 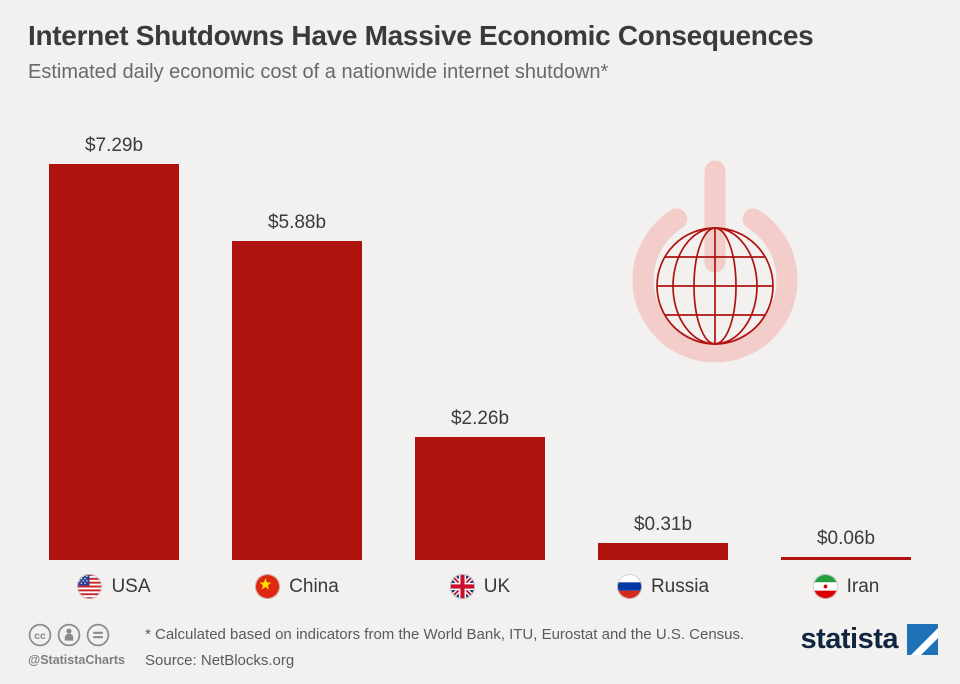 What do you see at coordinates (462, 586) in the screenshot?
I see `flag-uk-icon` at bounding box center [462, 586].